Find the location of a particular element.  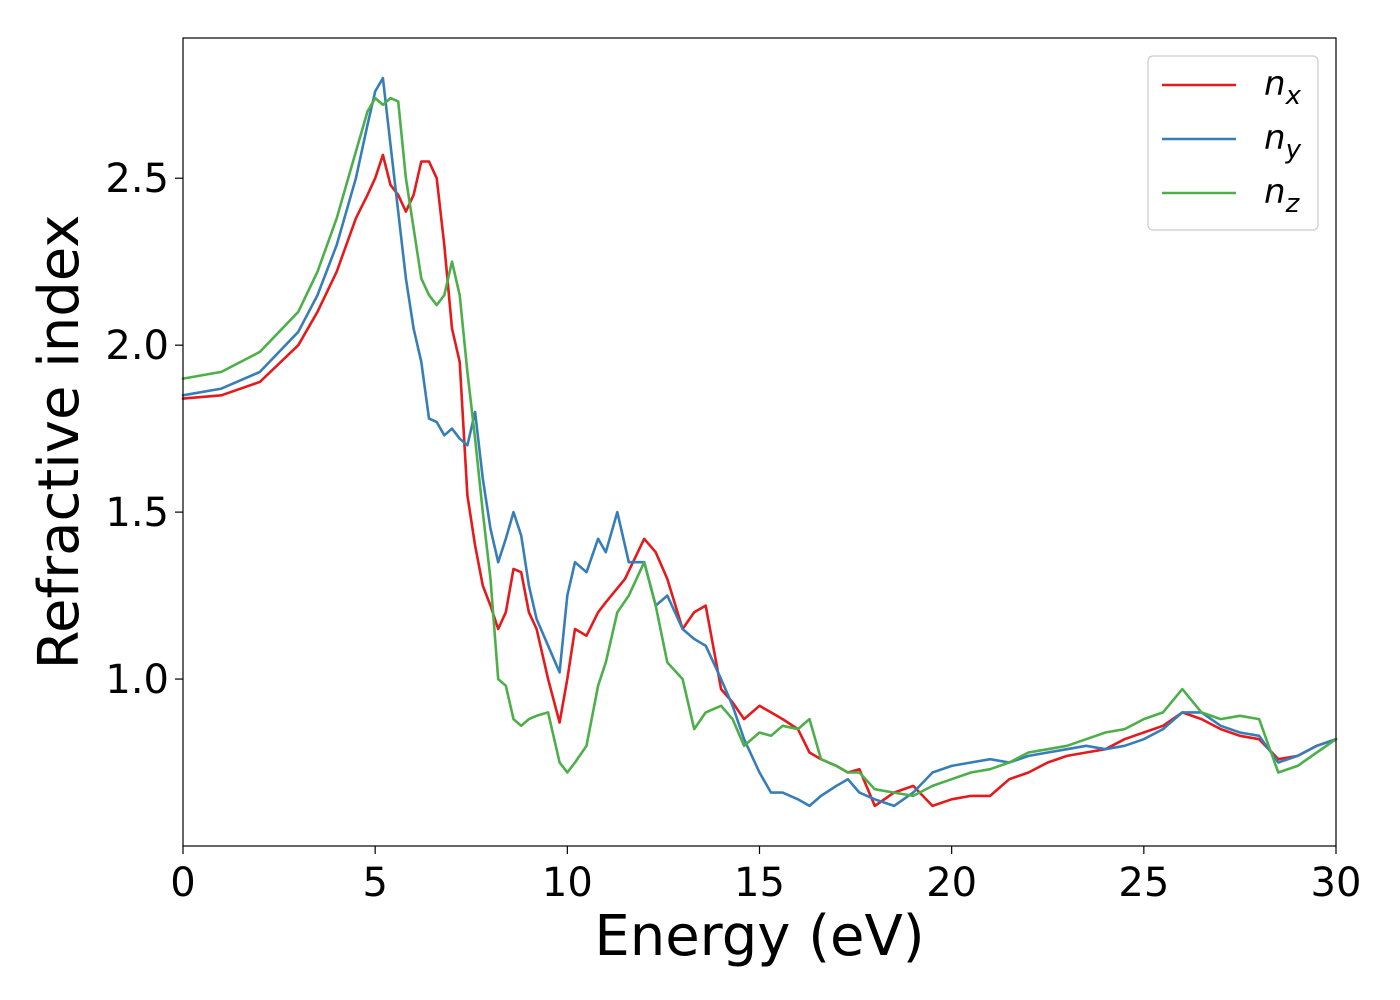

legend-box is located at coordinates (1233, 143).